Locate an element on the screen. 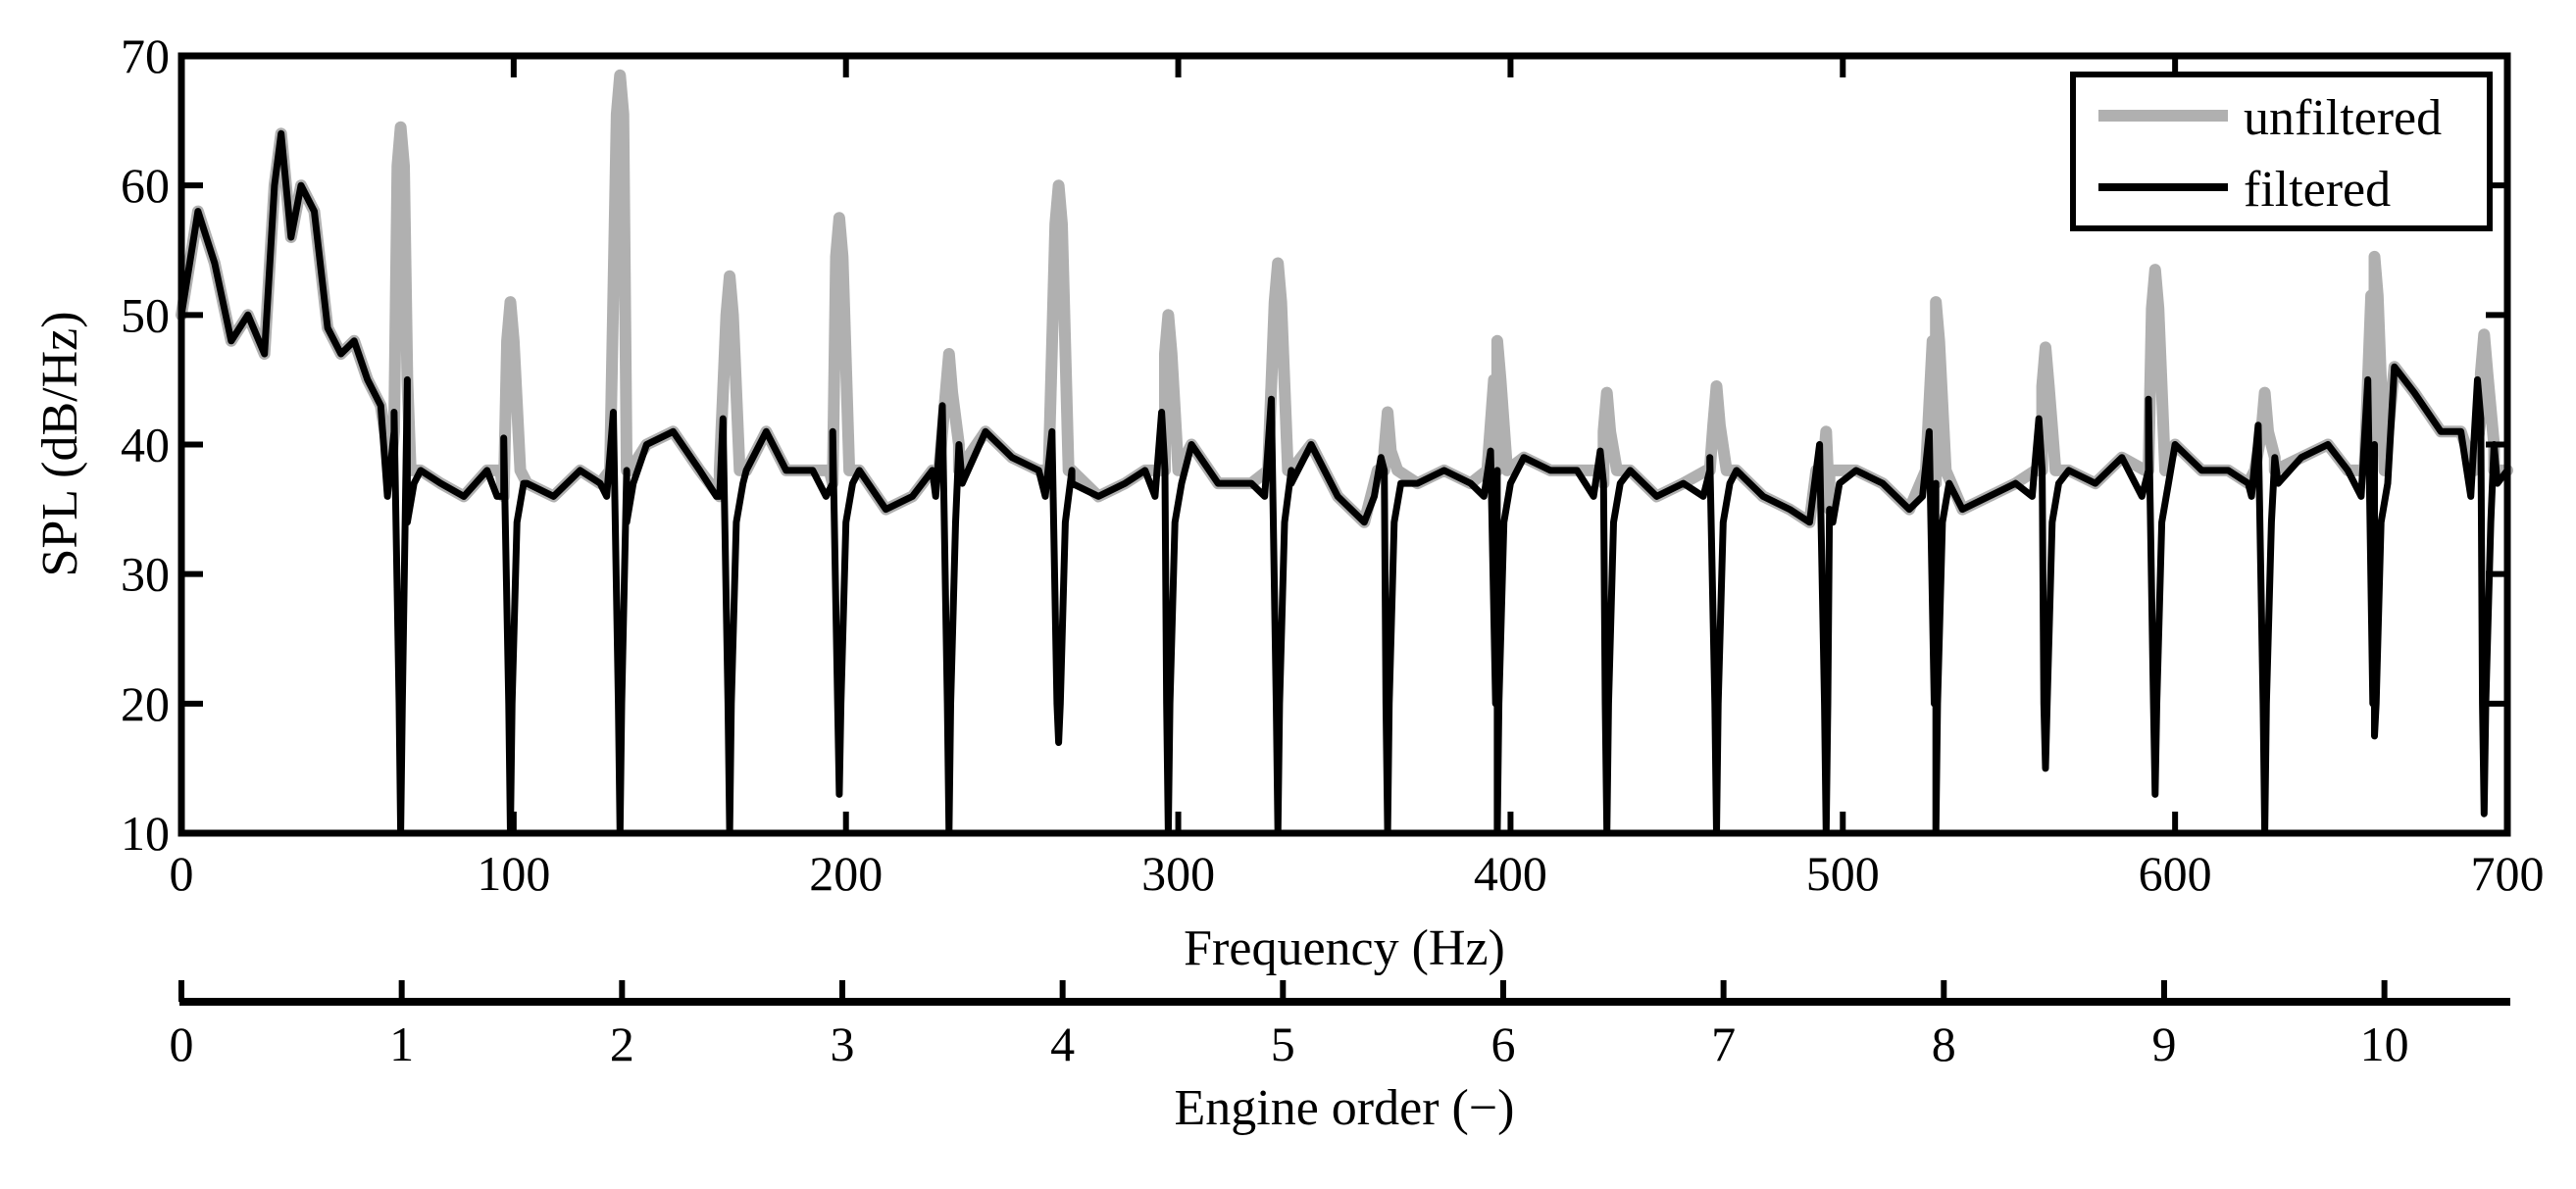 Image resolution: width=2576 pixels, height=1189 pixels. legend-box is located at coordinates (2281, 151).